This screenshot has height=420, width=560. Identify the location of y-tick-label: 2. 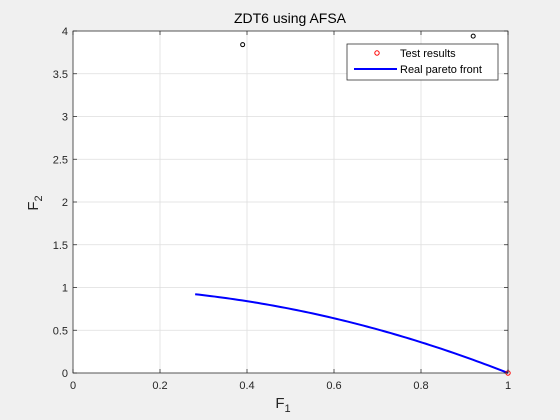
(65, 203).